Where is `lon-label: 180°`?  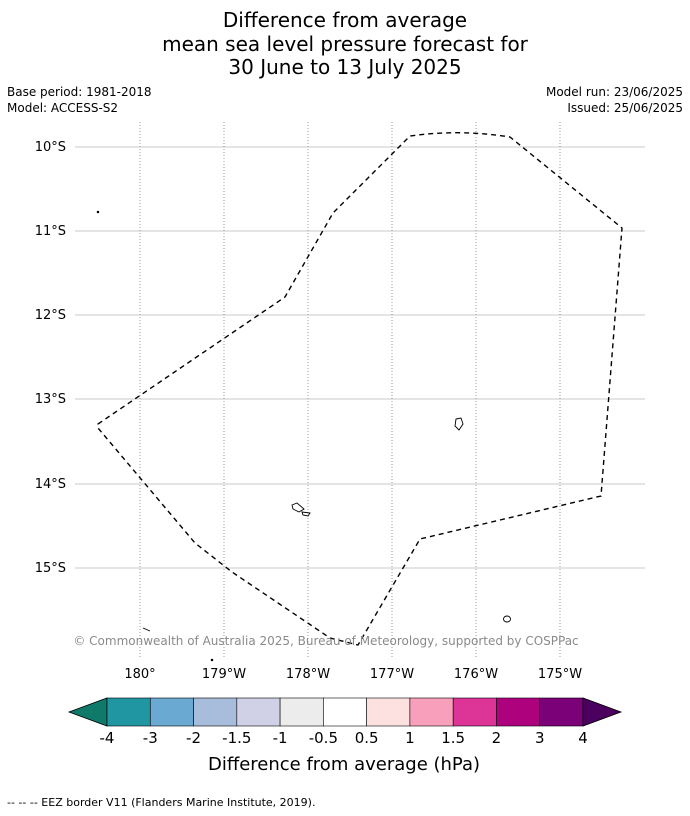 lon-label: 180° is located at coordinates (139, 674).